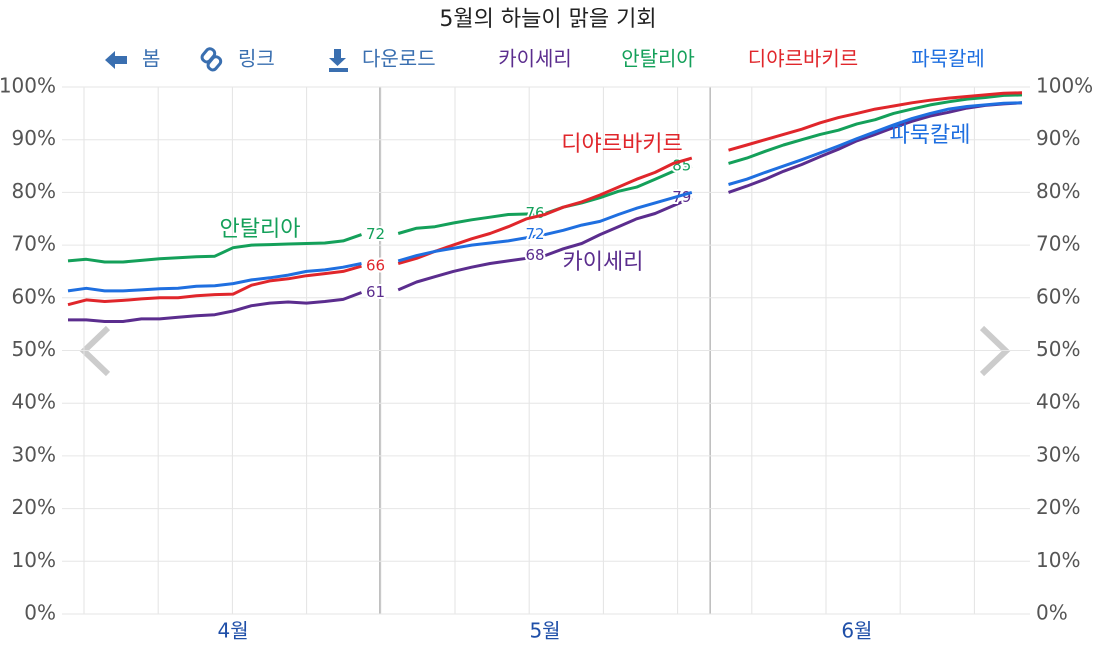 The image size is (1096, 656). I want to click on toolbar-button: 다운로드, so click(399, 59).